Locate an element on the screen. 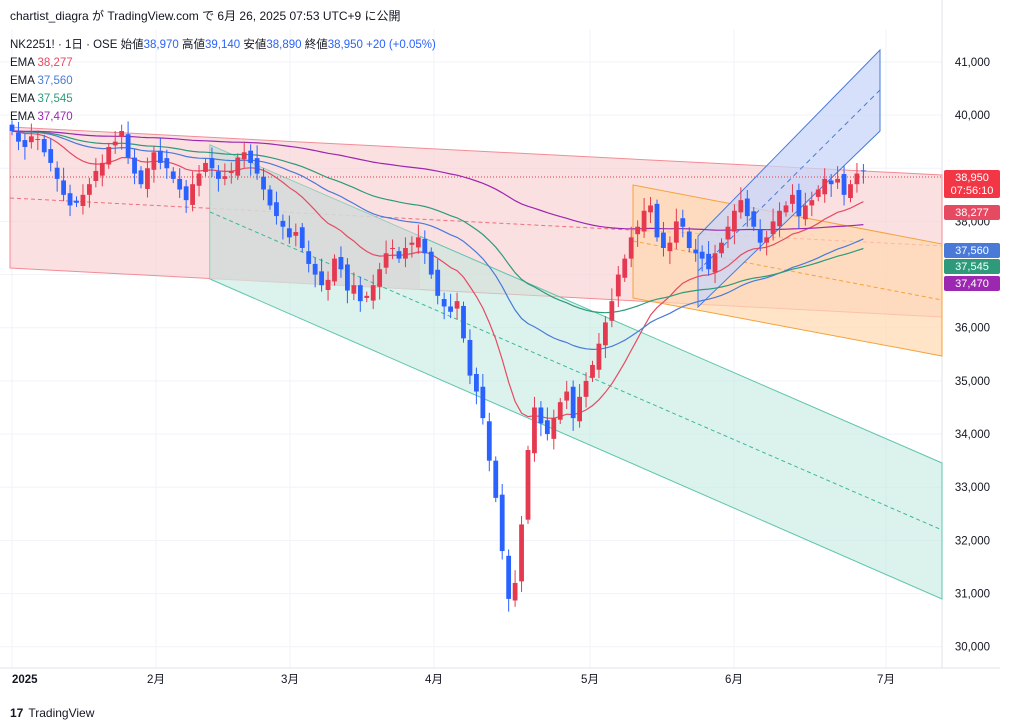  ema-value: 37,545 is located at coordinates (55, 99).